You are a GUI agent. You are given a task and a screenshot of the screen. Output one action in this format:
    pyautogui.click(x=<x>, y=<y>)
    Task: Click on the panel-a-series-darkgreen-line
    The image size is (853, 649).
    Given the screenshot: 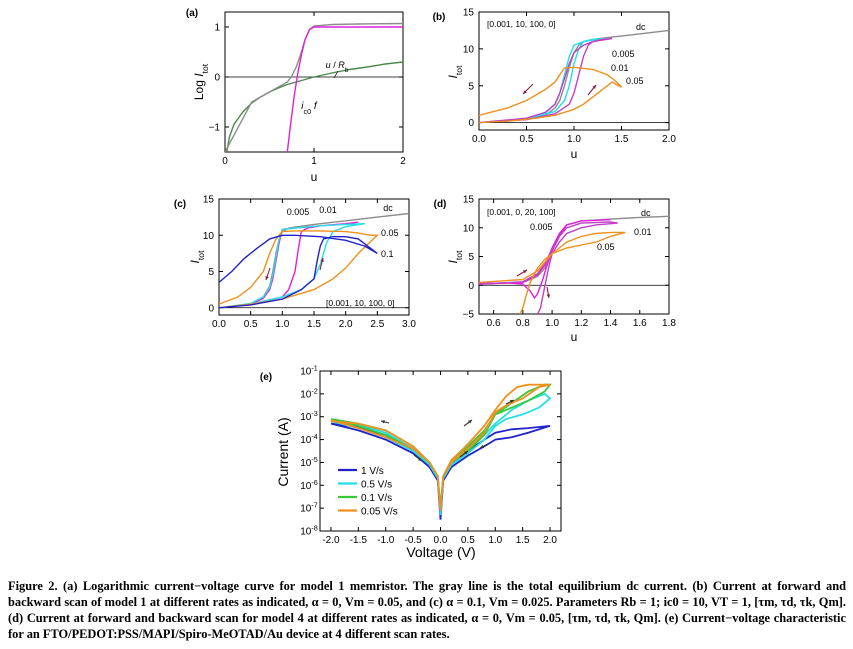 What is the action you would take?
    pyautogui.click(x=314, y=106)
    